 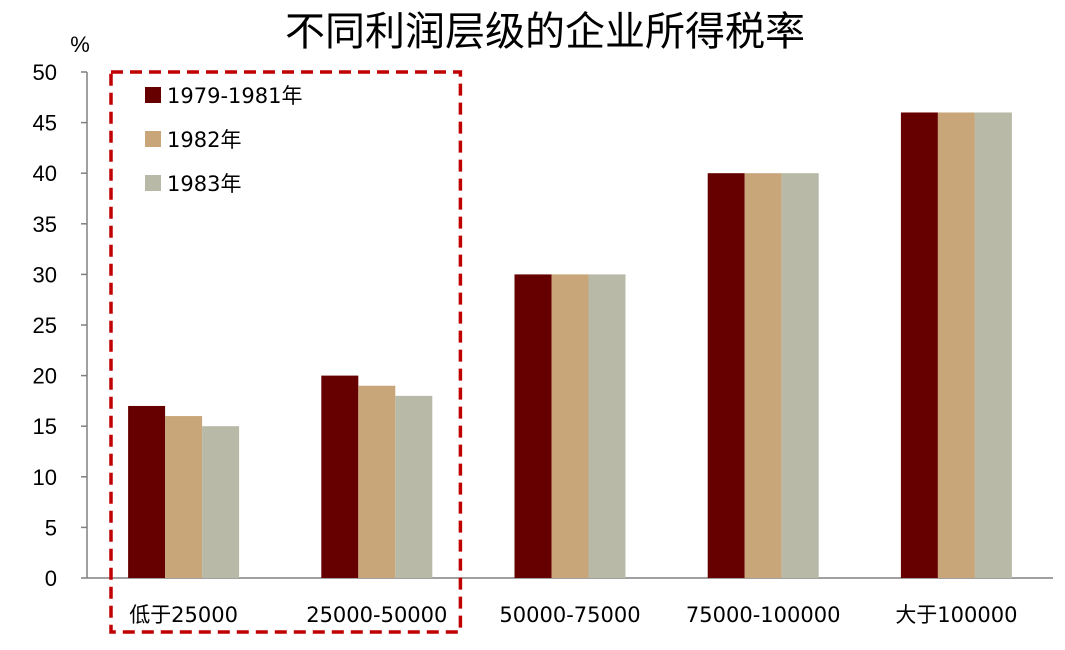 I want to click on y-axis-unit-label: %, so click(x=80, y=44).